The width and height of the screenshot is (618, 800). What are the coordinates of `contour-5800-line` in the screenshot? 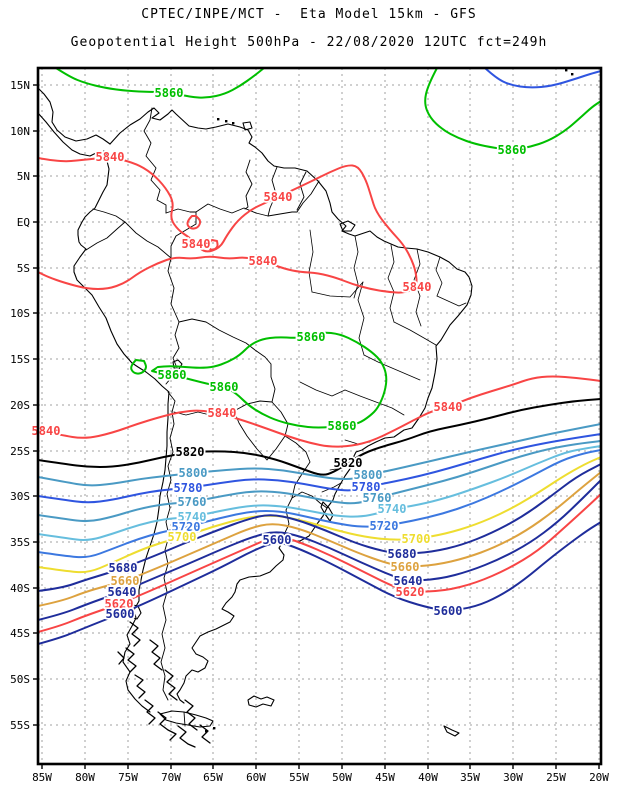 It's located at (319, 455).